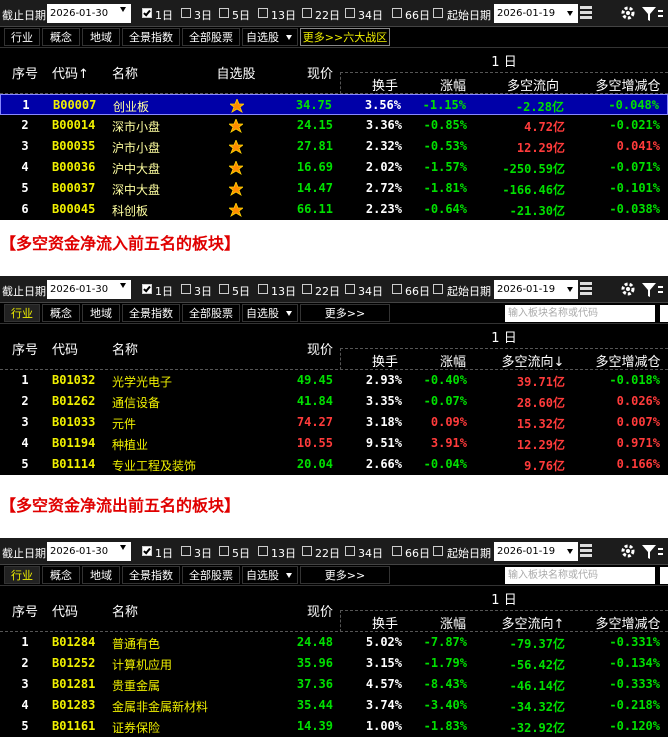 This screenshot has height=744, width=668. Describe the element at coordinates (334, 401) in the screenshot. I see `table-row: 2 B01262 通信设备 41.84 3.35% -0.07% 28.60亿 0.026%` at that location.